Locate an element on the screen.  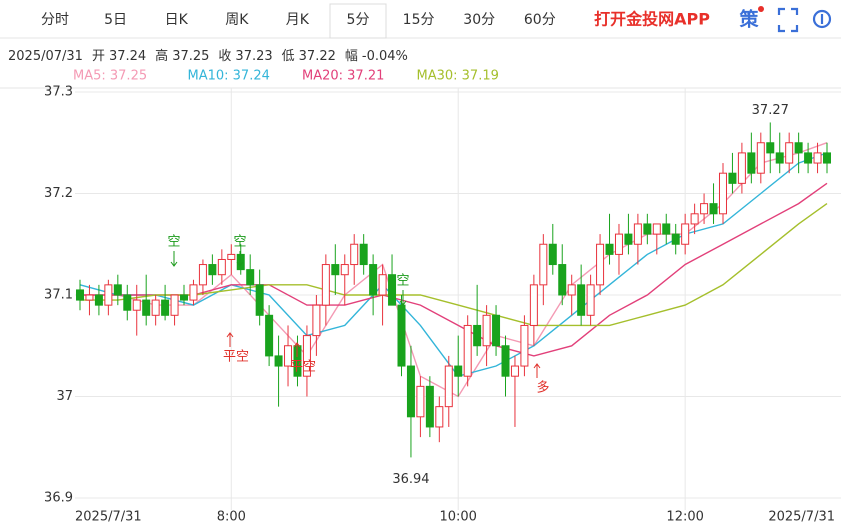
tab: 30分 is located at coordinates (479, 20).